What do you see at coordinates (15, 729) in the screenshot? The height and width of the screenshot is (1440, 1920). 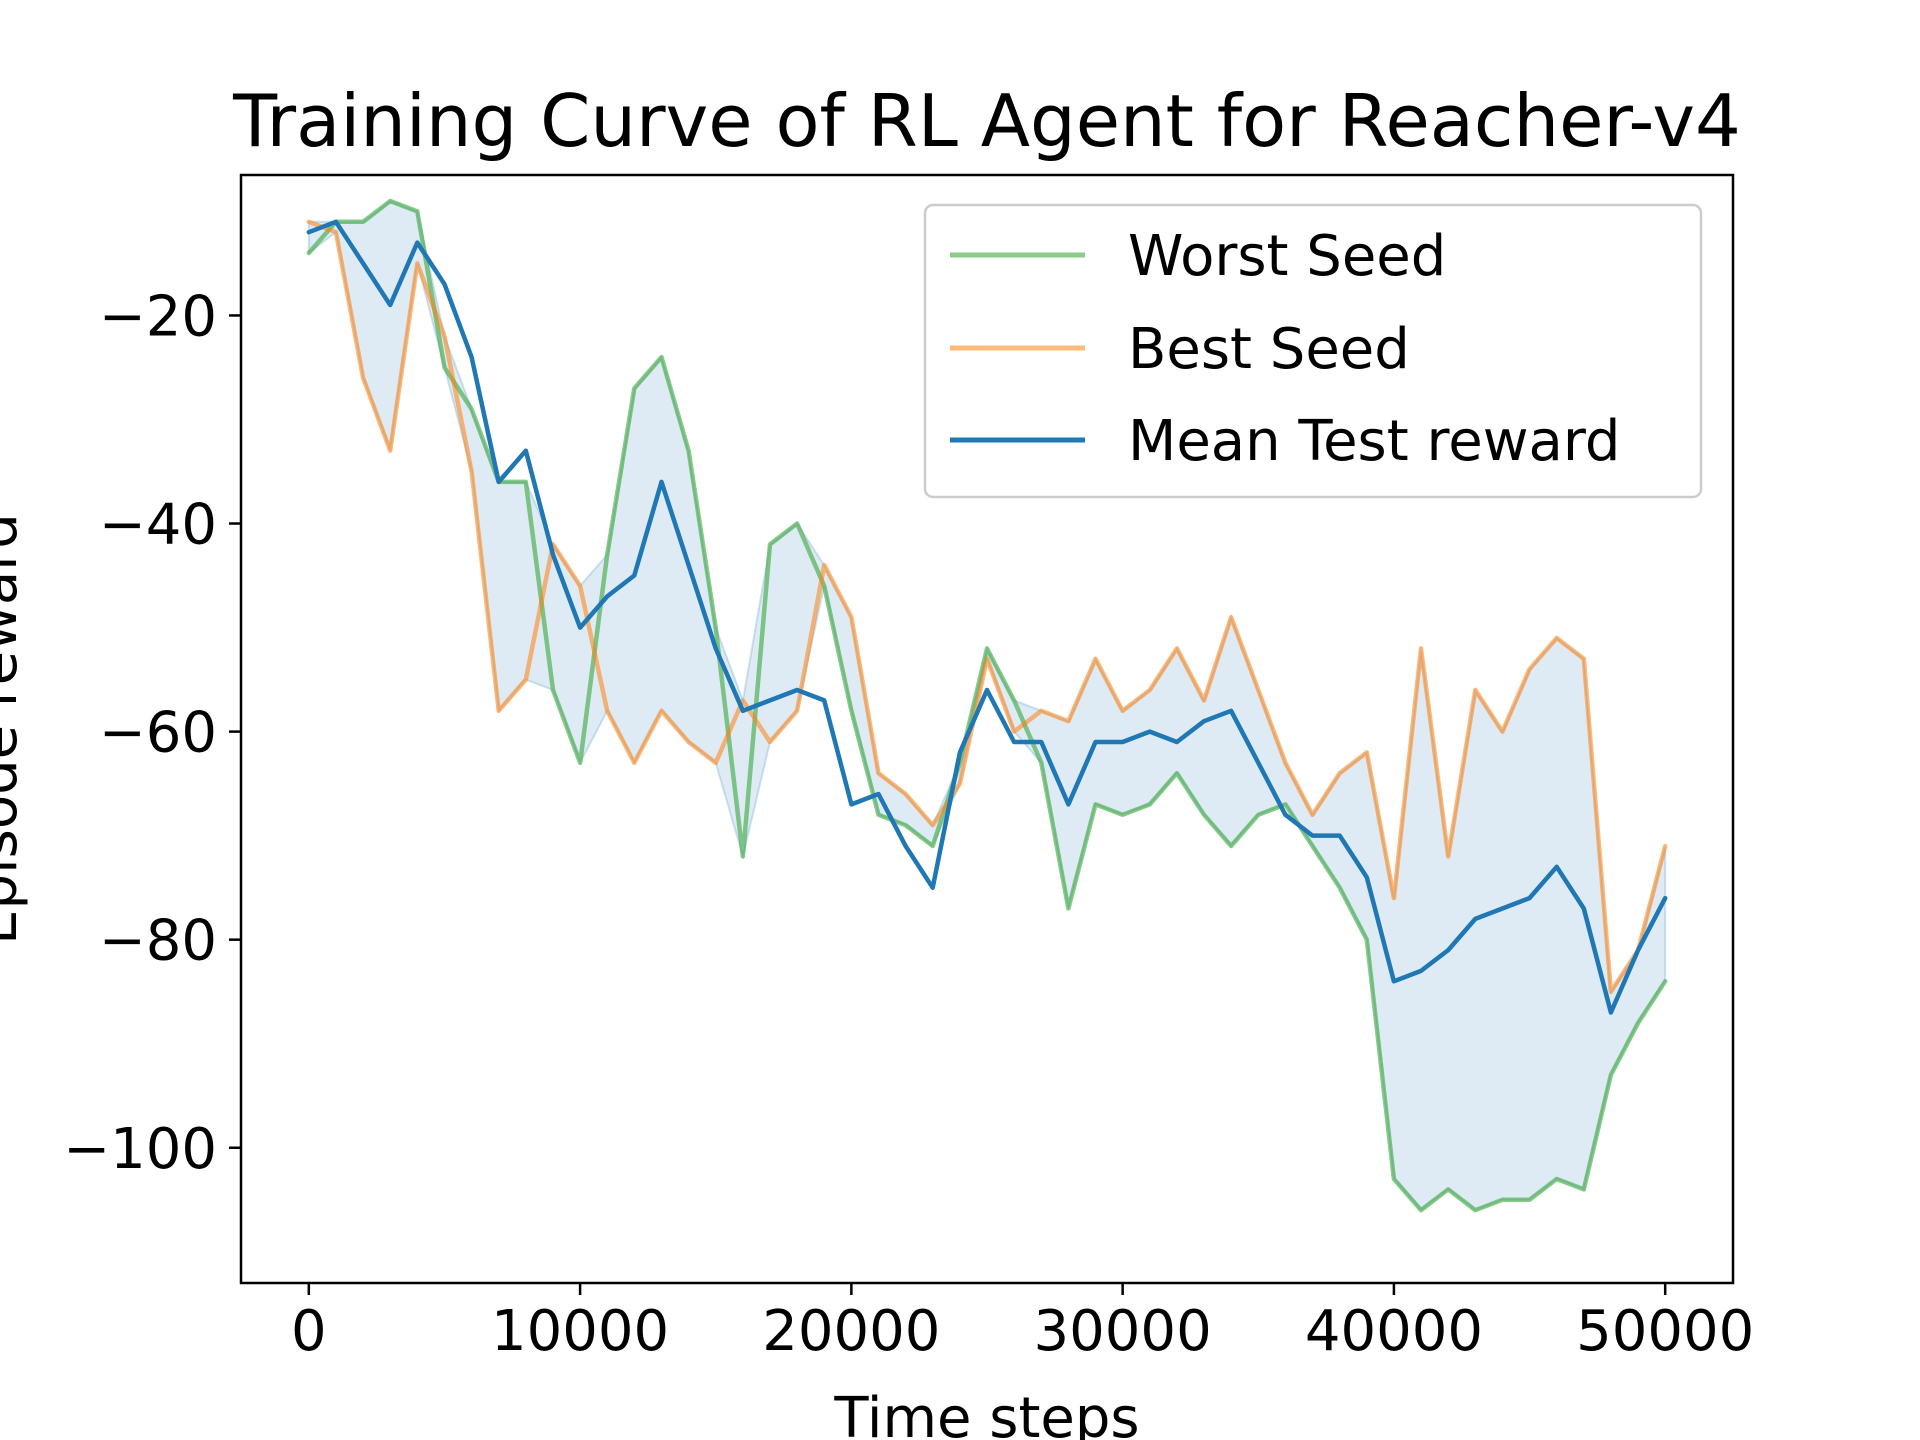 I see `y-axis-label: Episode reward` at bounding box center [15, 729].